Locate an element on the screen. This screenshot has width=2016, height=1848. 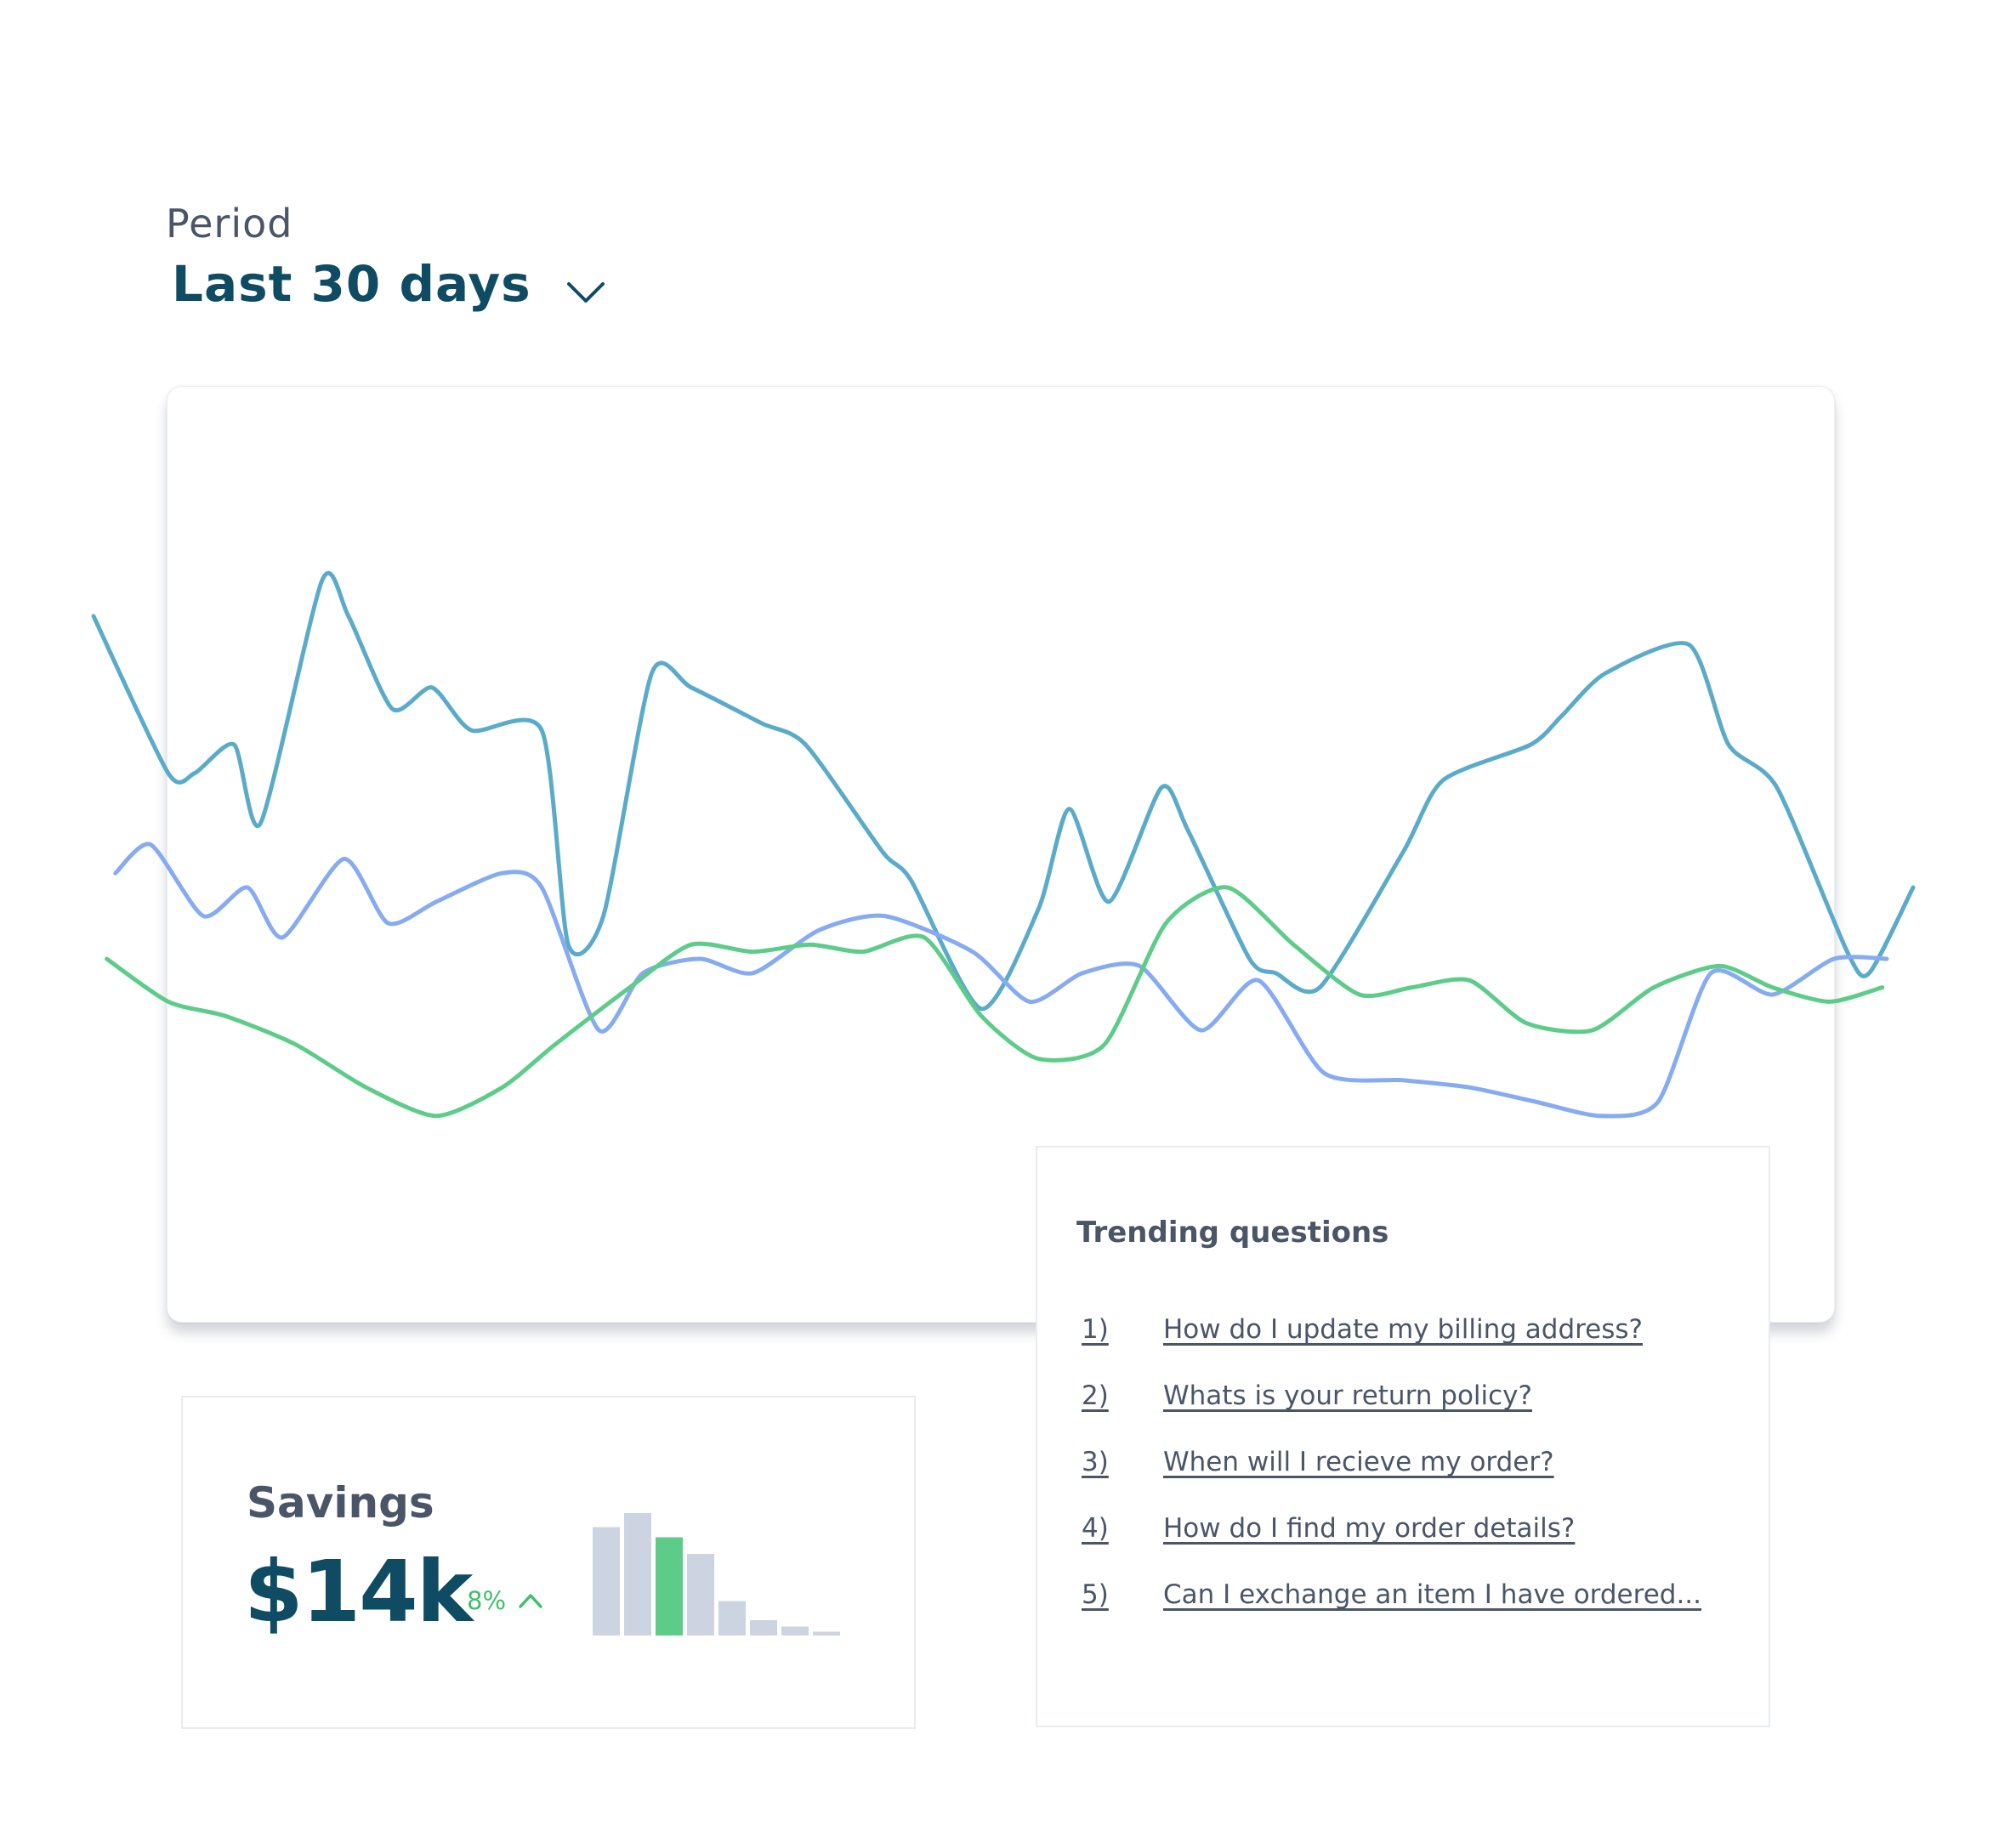
question-text: How do I update my billing address? is located at coordinates (1403, 1329).